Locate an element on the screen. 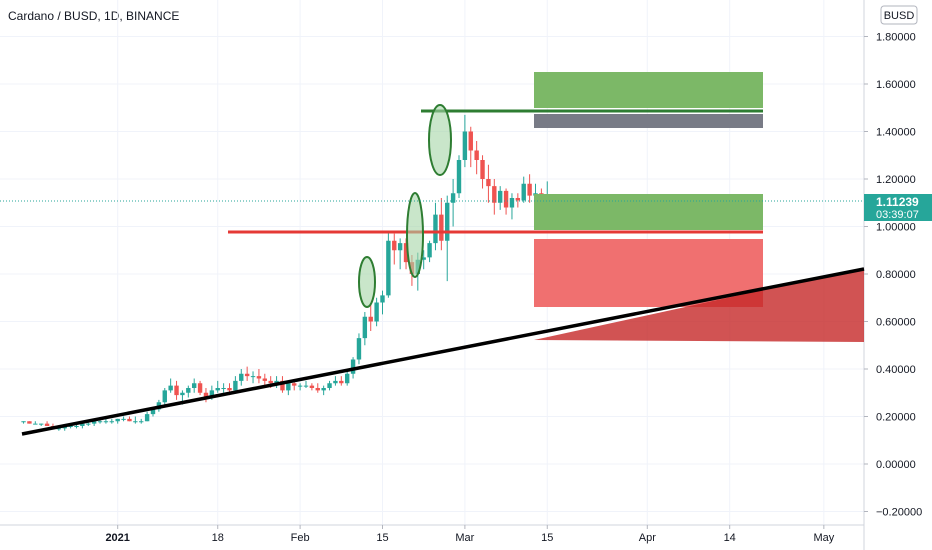 The height and width of the screenshot is (550, 932). x-tick-label: Feb is located at coordinates (300, 538).